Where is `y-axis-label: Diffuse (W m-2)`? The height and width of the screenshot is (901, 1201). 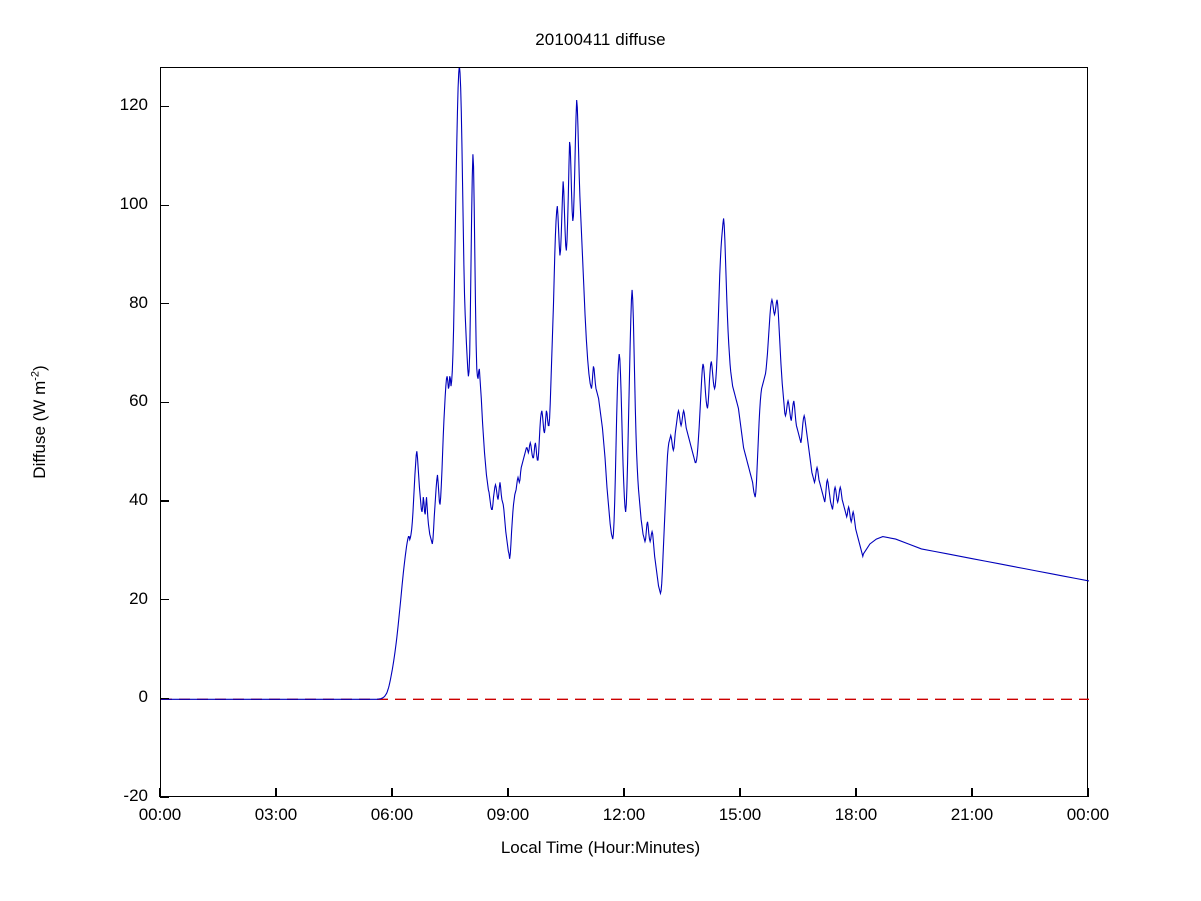 y-axis-label: Diffuse (W m-2) is located at coordinates (39, 422).